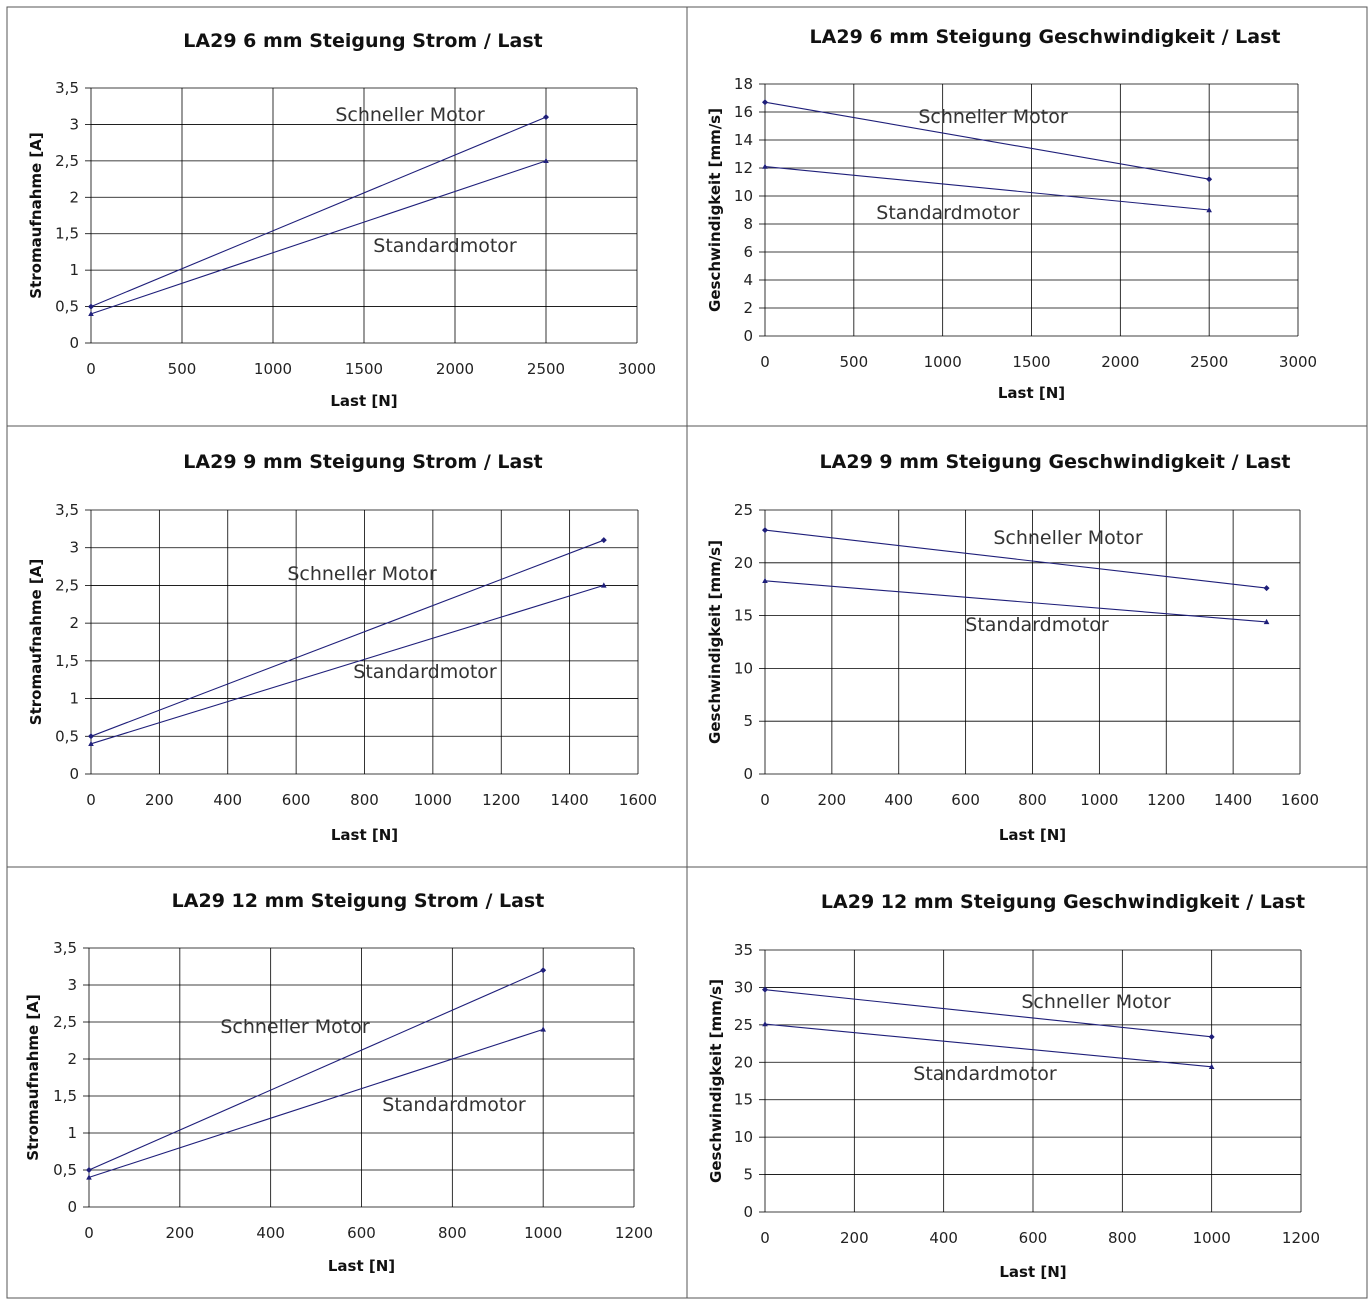  What do you see at coordinates (854, 362) in the screenshot?
I see `x-tick-label: 500` at bounding box center [854, 362].